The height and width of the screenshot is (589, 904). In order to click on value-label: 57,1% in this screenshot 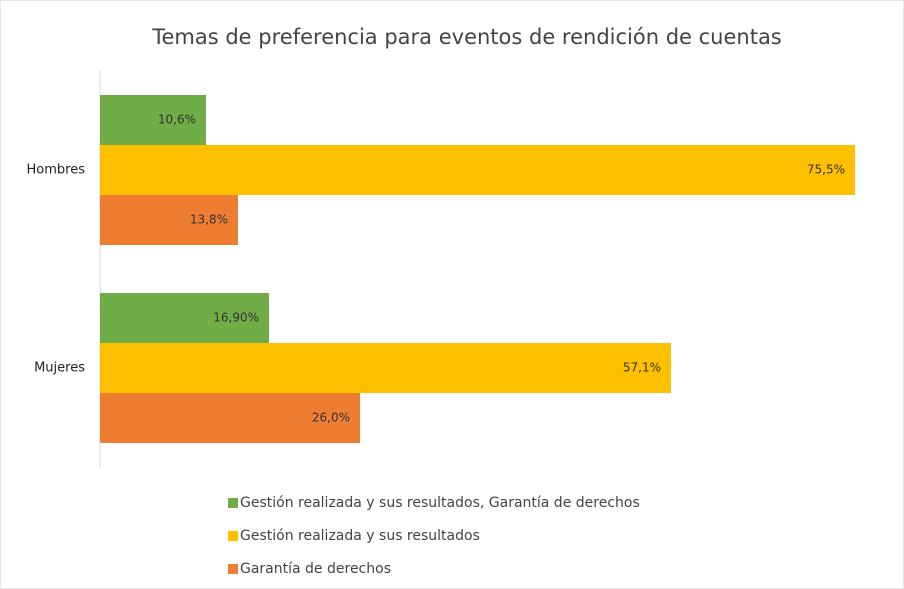, I will do `click(642, 368)`.